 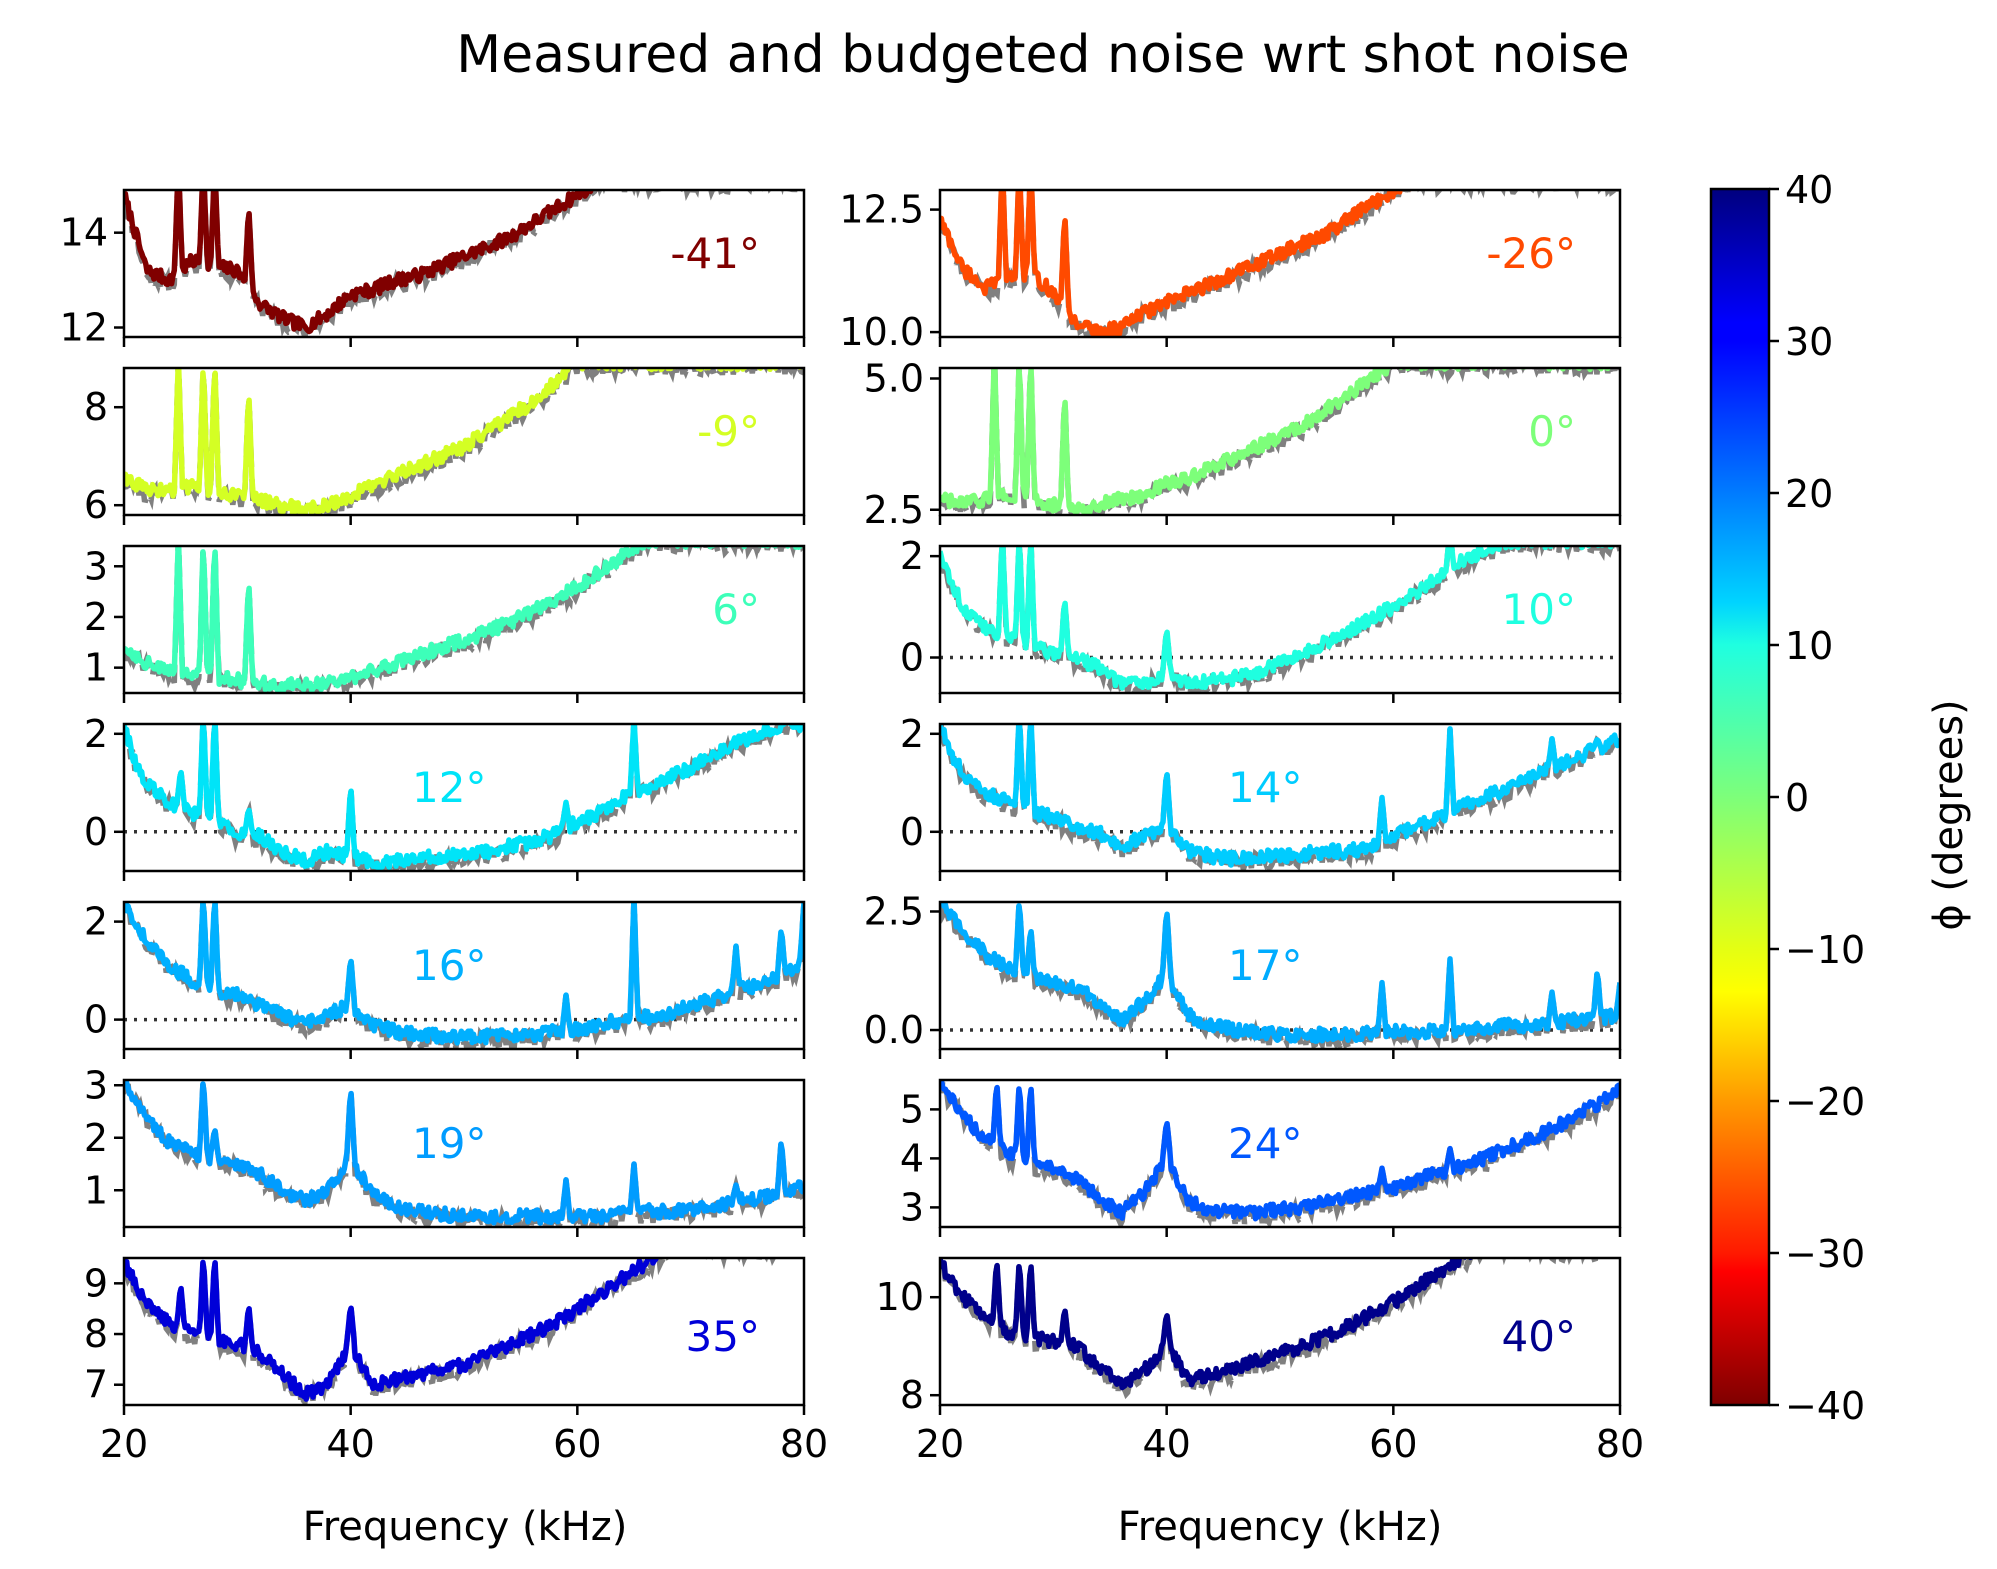 I want to click on y-tick-label: 9, so click(x=96, y=1283).